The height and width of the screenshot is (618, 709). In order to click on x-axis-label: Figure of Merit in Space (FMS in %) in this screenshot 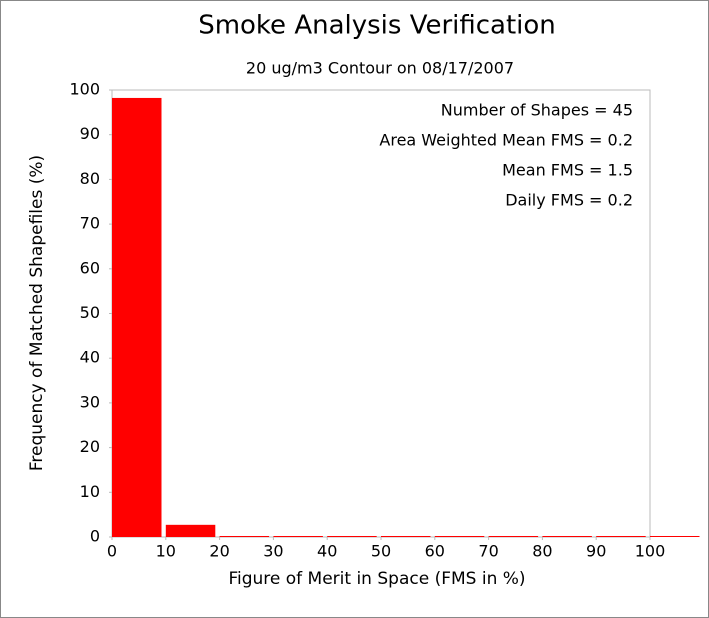, I will do `click(376, 579)`.